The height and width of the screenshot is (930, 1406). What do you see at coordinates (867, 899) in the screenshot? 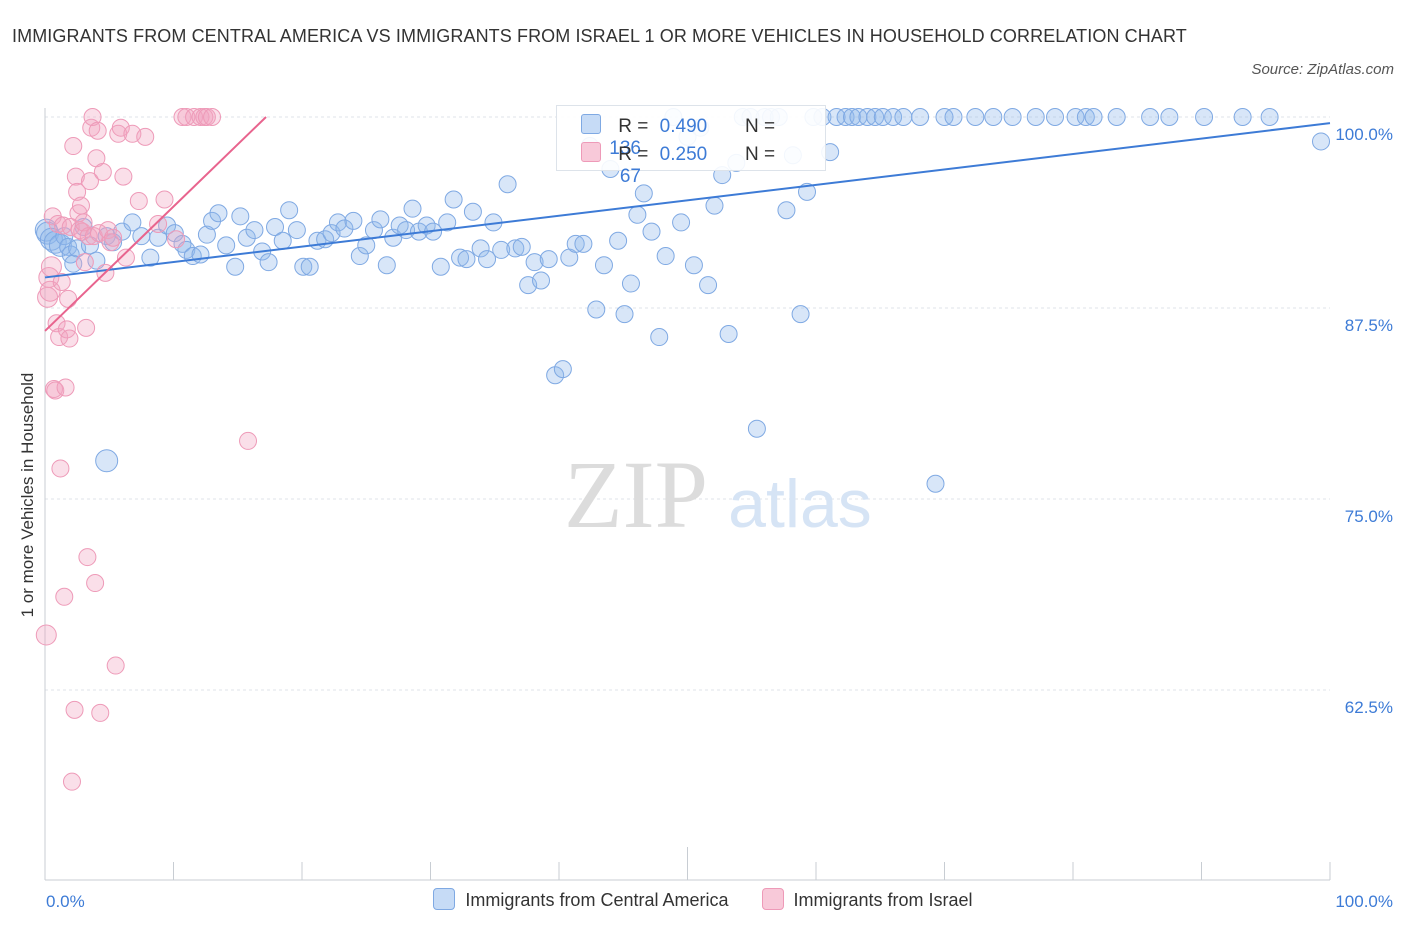
I see `legend-item-israel: Immigrants from Israel` at bounding box center [867, 899].